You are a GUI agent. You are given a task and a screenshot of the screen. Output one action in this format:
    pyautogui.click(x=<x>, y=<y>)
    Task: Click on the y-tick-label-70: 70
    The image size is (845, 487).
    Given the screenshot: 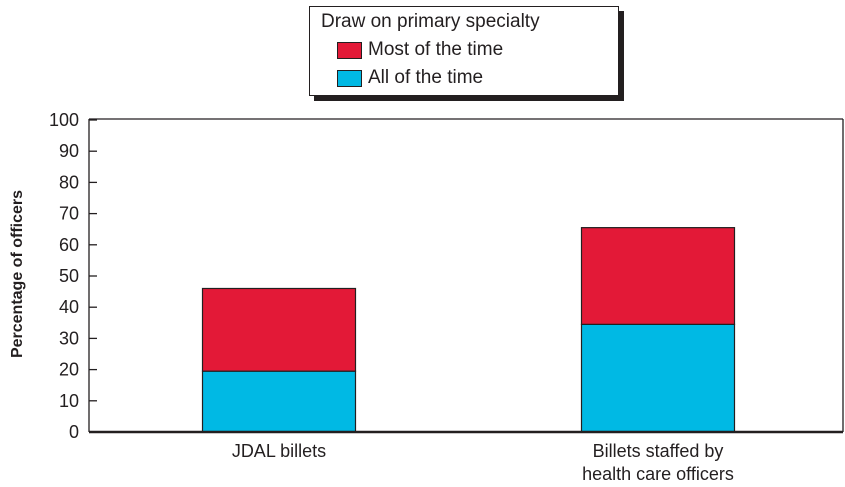 What is the action you would take?
    pyautogui.click(x=69, y=214)
    